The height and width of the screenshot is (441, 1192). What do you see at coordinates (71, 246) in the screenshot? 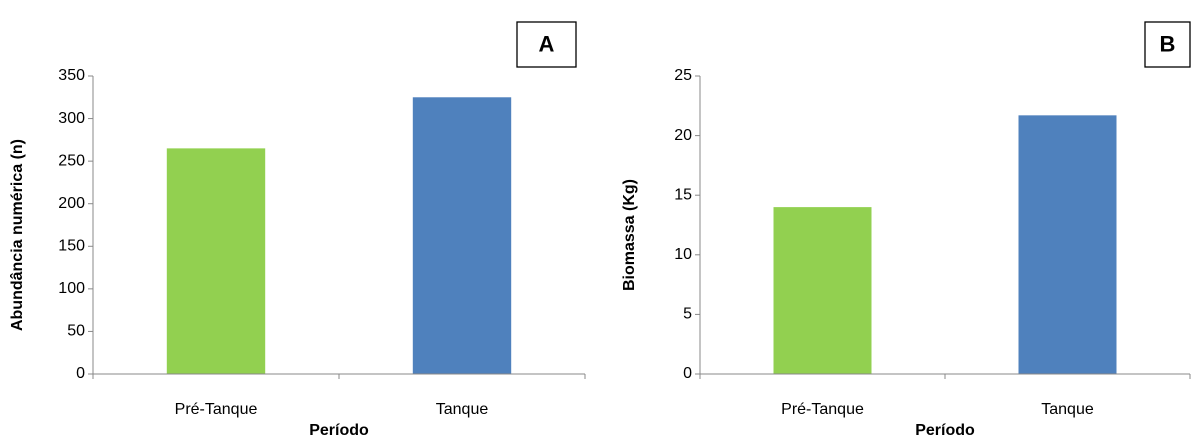
I see `y-tick-label: 150` at bounding box center [71, 246].